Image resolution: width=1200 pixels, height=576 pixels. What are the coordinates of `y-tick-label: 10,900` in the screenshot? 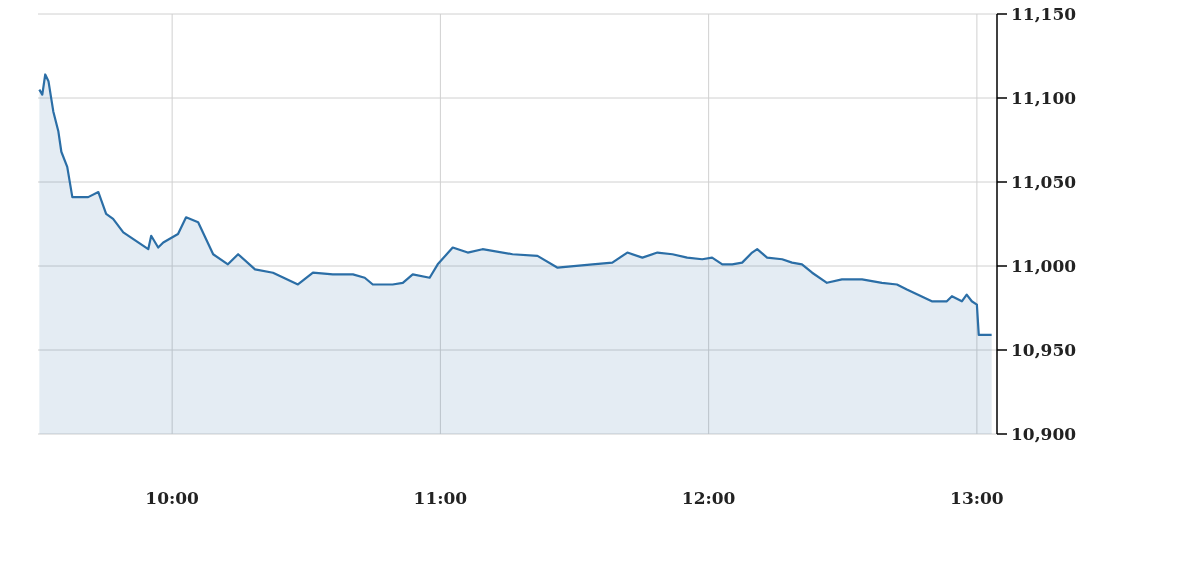 It's located at (1044, 433).